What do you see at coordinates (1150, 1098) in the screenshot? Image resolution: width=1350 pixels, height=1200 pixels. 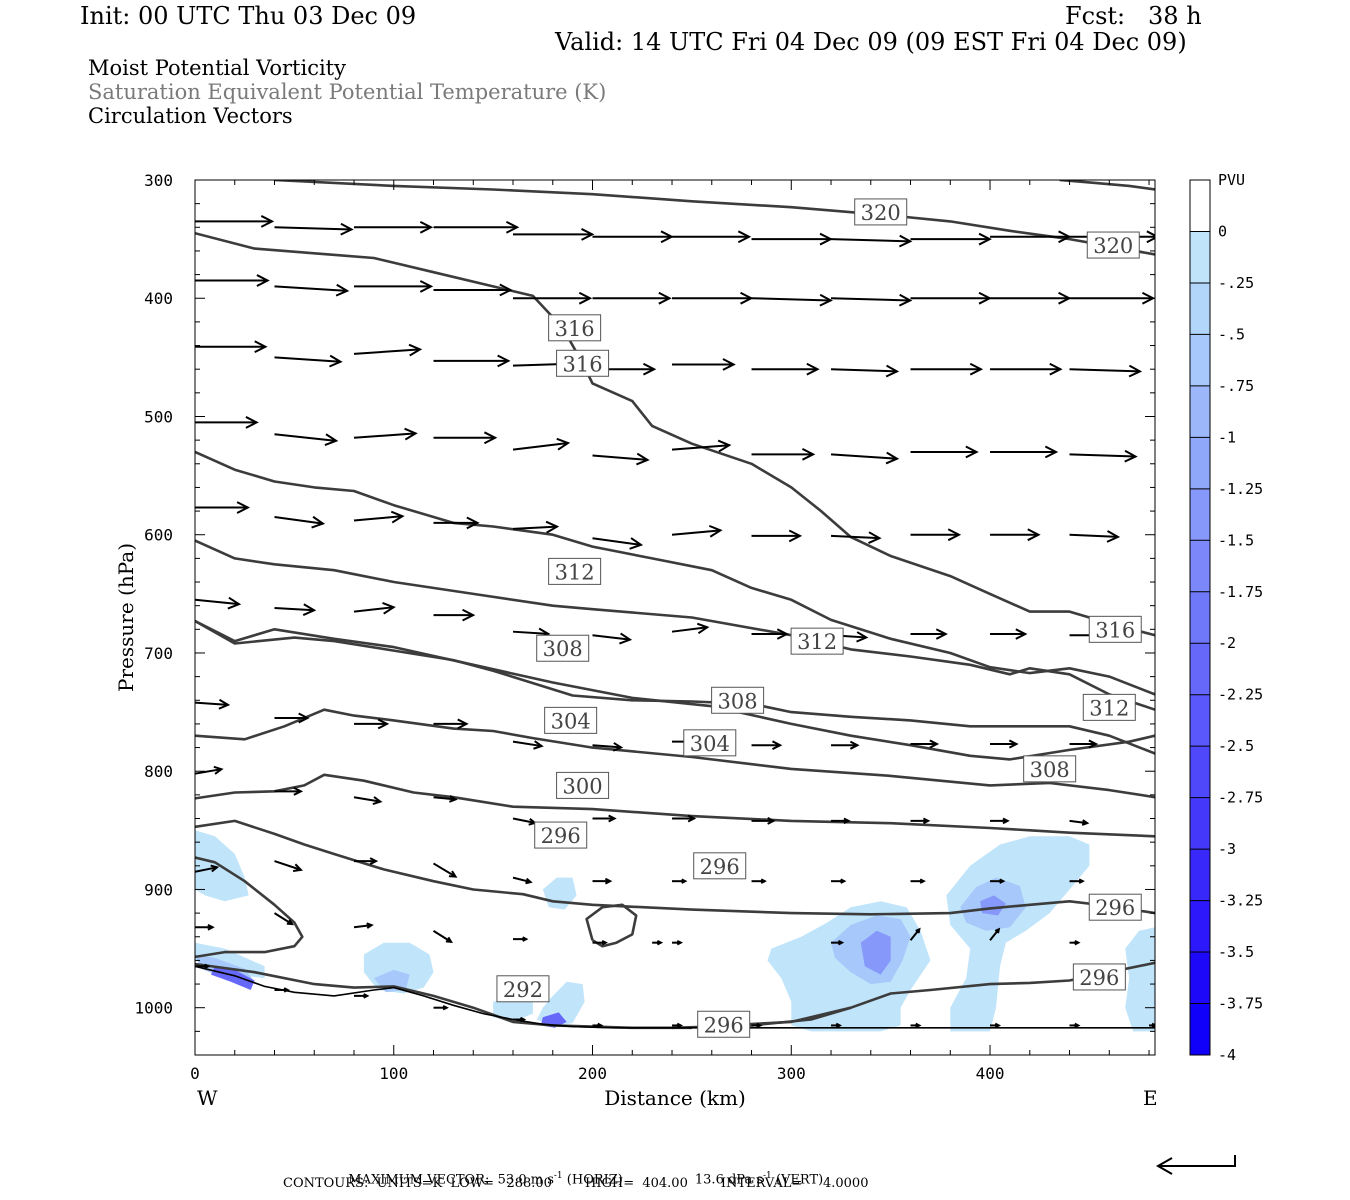 I see `east-label: E` at bounding box center [1150, 1098].